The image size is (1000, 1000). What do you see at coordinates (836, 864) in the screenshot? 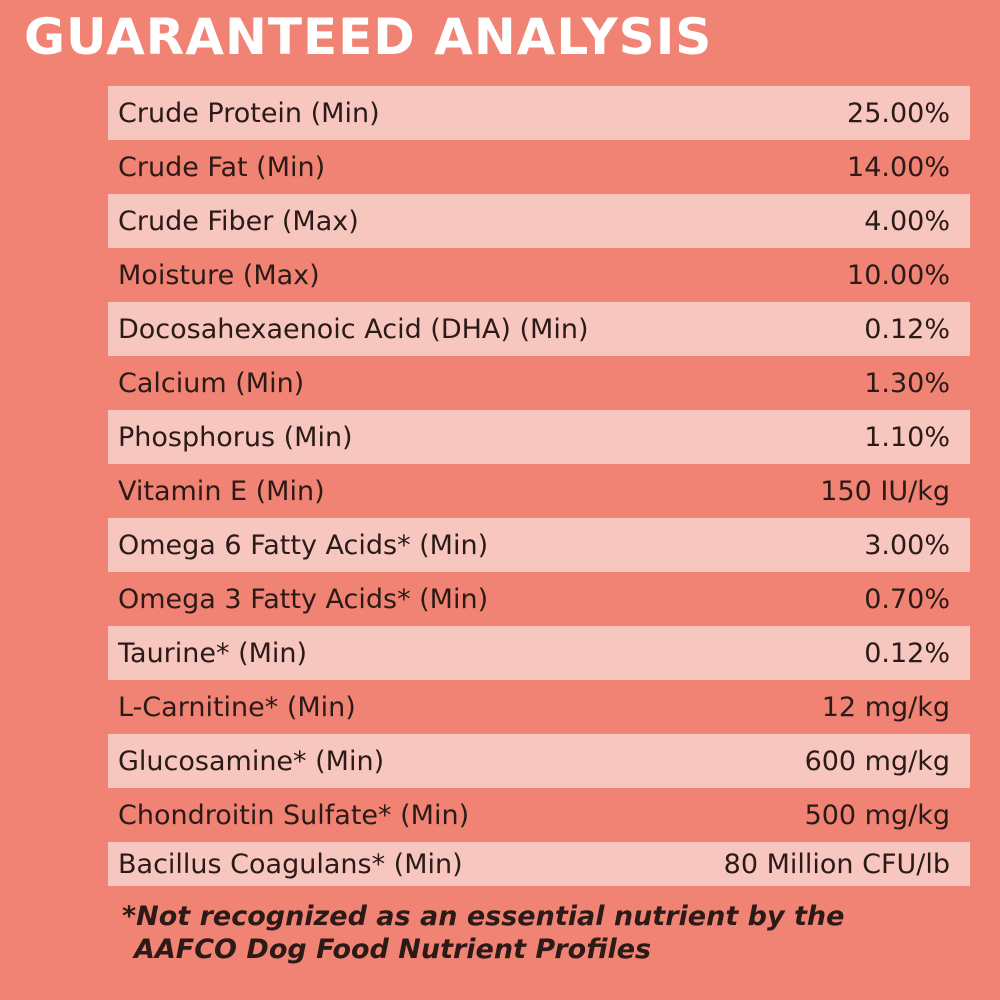
I see `nutrient-value: 80 Million CFU/lb` at bounding box center [836, 864].